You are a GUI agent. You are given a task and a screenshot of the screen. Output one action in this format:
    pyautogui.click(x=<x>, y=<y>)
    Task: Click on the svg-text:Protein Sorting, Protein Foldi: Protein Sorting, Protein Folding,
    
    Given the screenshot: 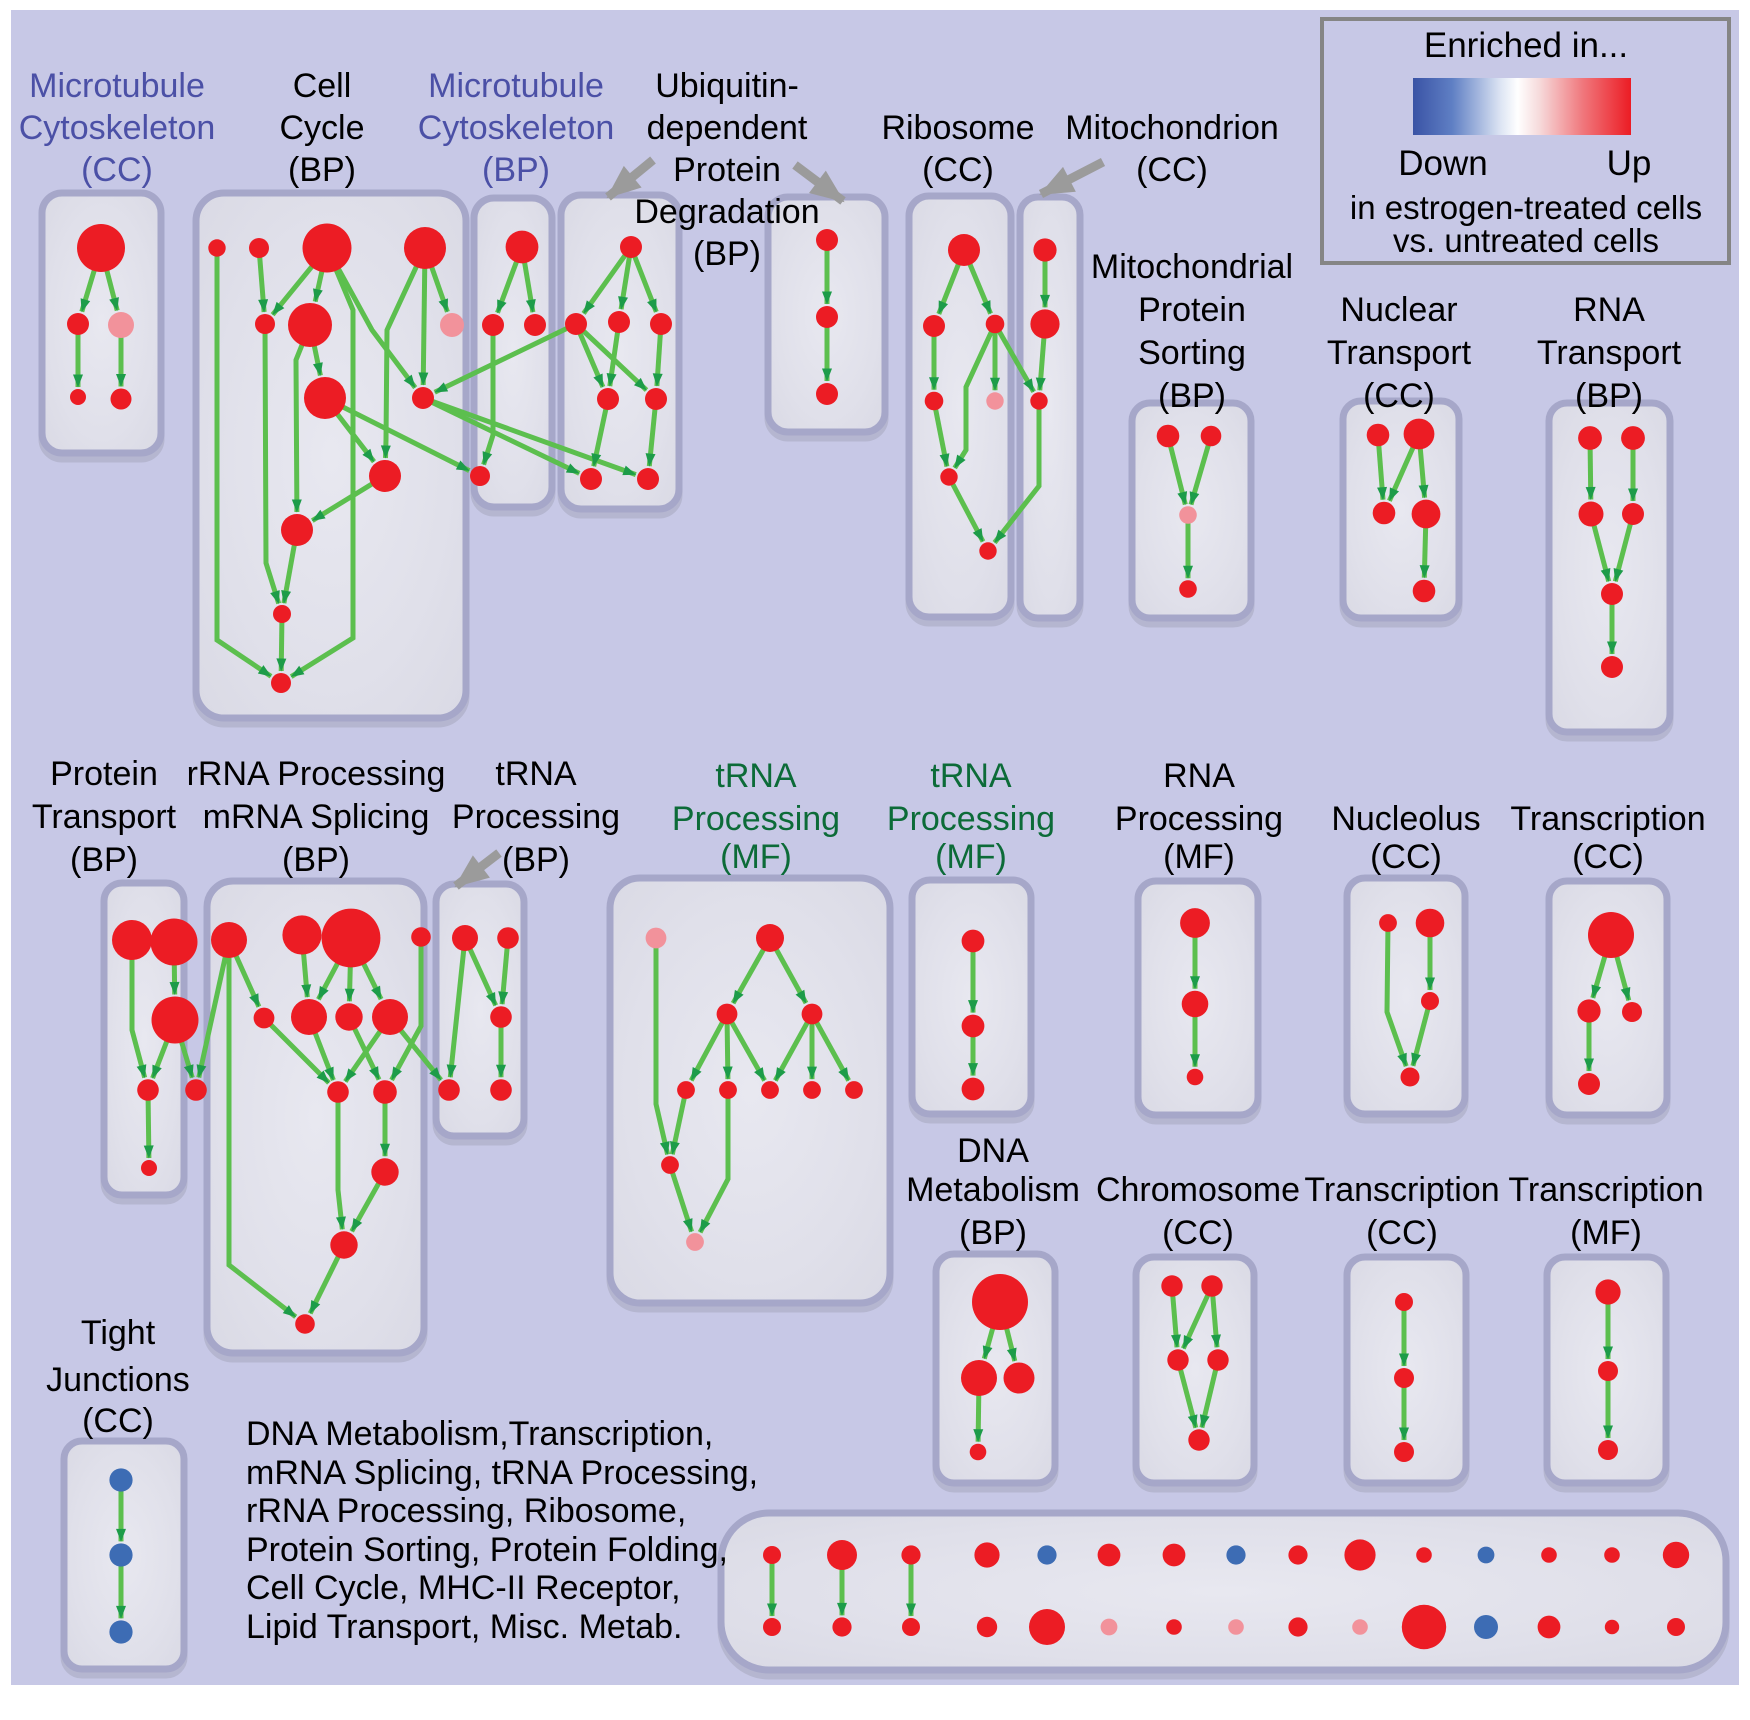 What is the action you would take?
    pyautogui.click(x=487, y=1550)
    